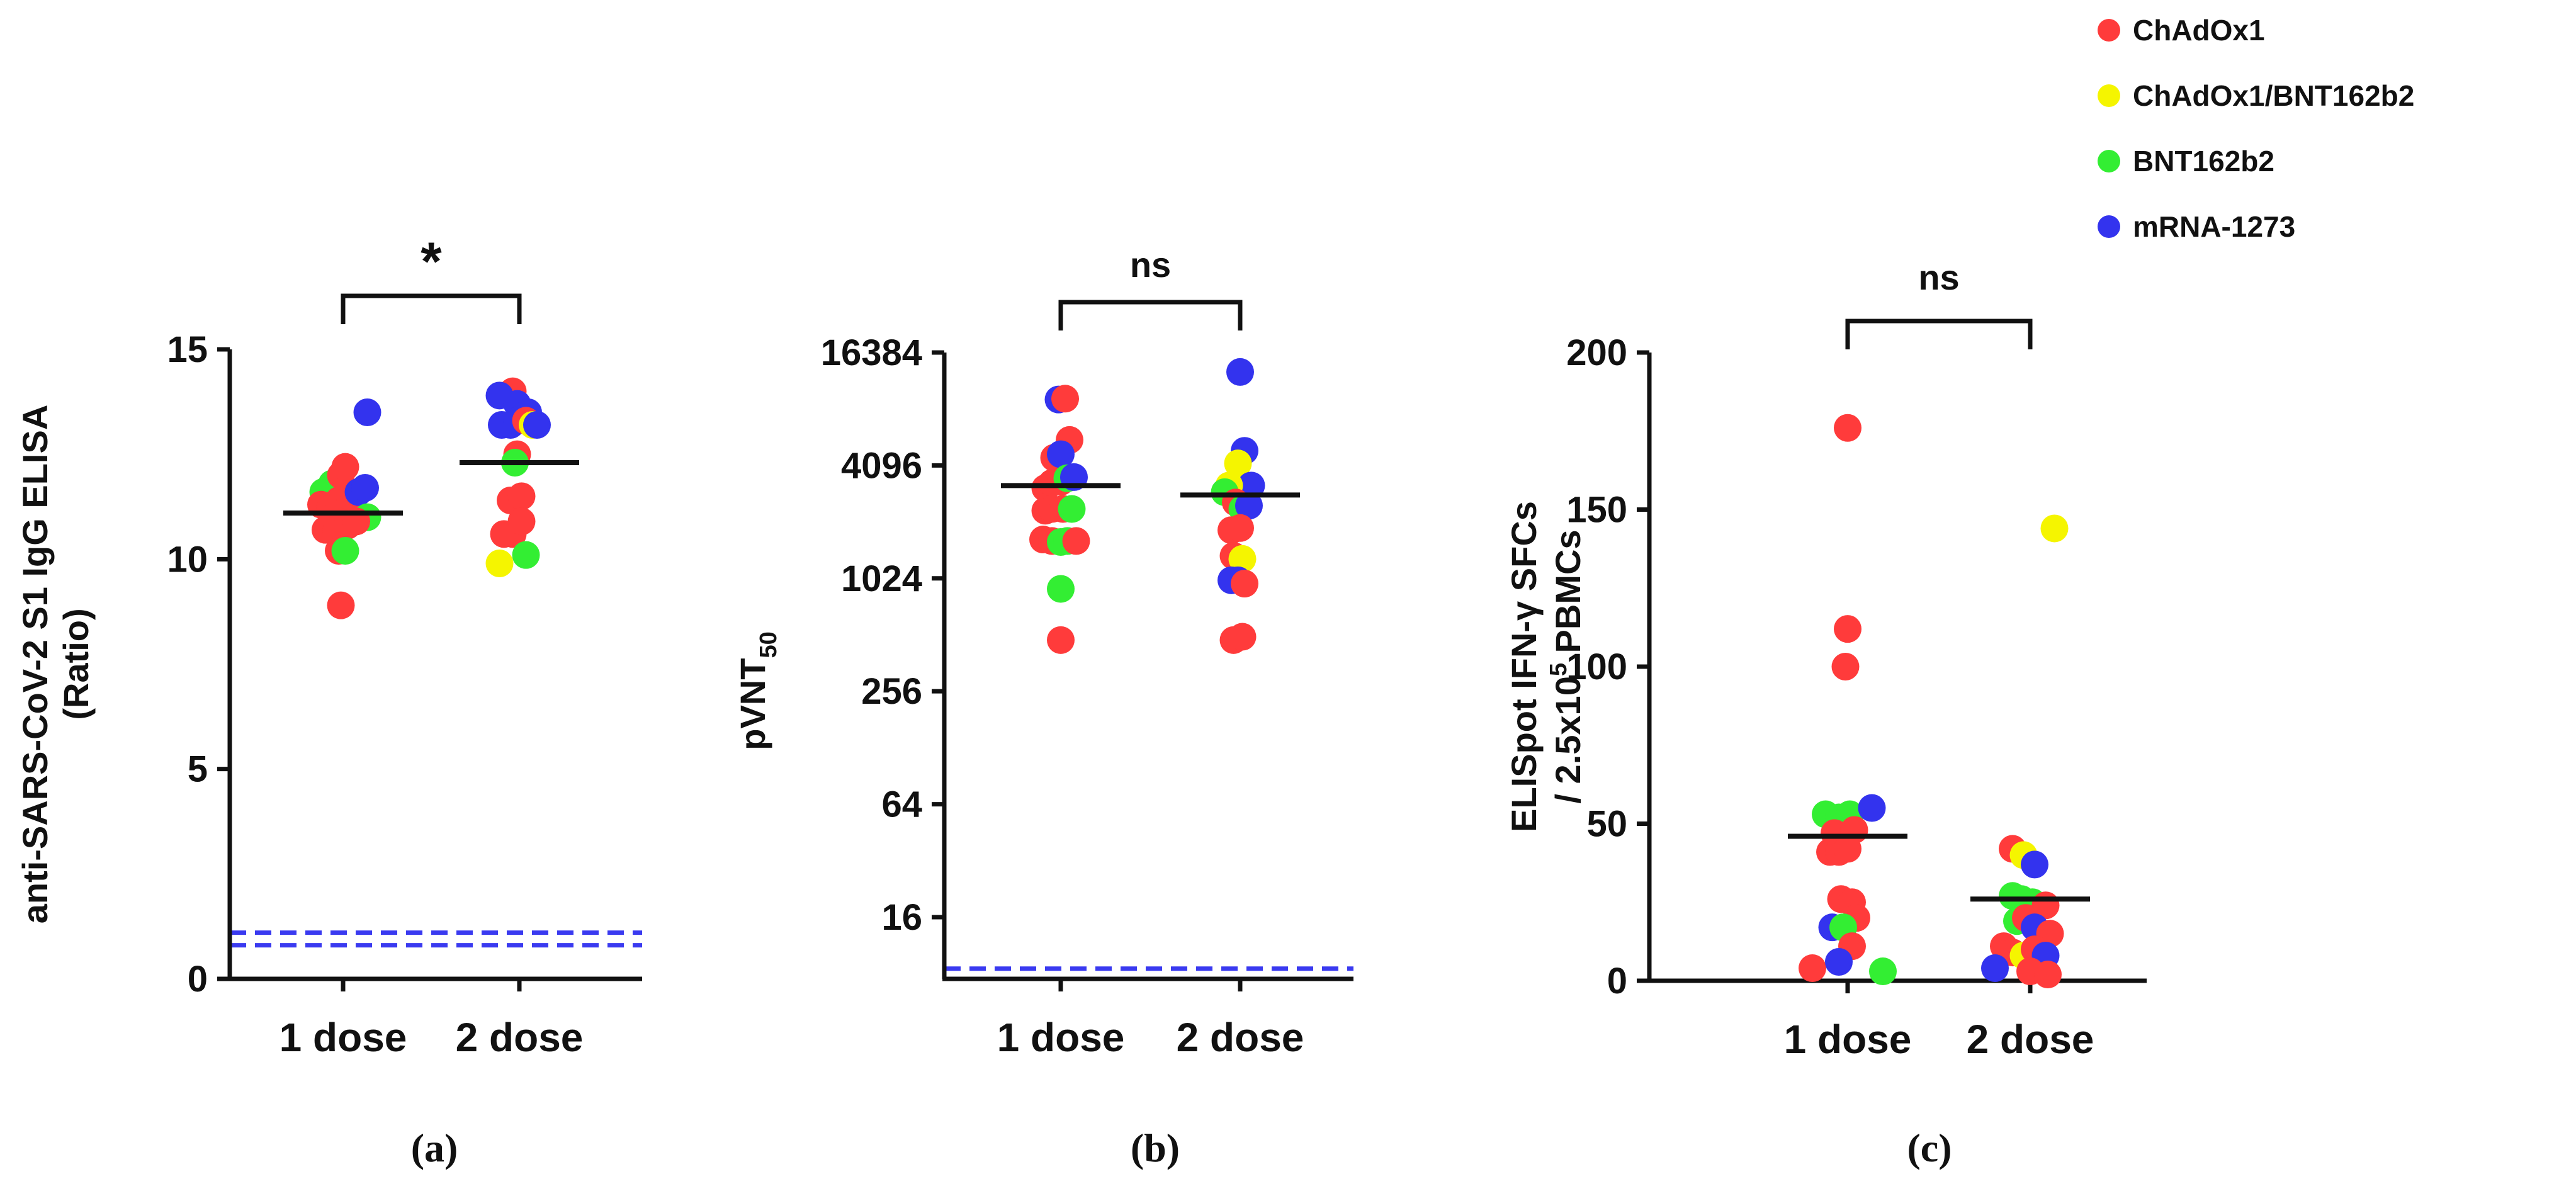 This screenshot has width=2576, height=1191. I want to click on y-axis-label-line2: / 2.5x105 PBMCs, so click(1566, 666).